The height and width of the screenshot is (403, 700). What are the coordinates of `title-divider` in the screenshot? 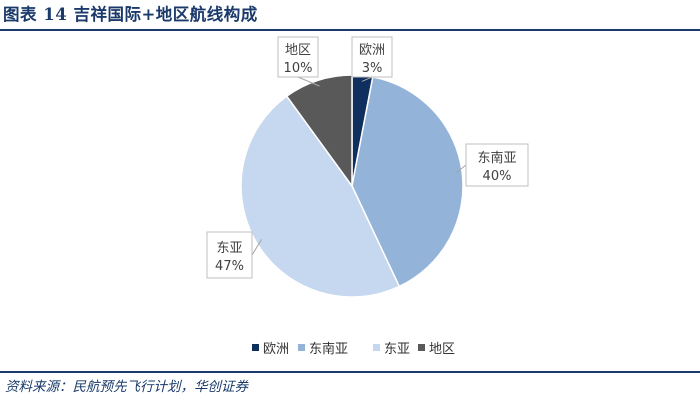 It's located at (350, 30).